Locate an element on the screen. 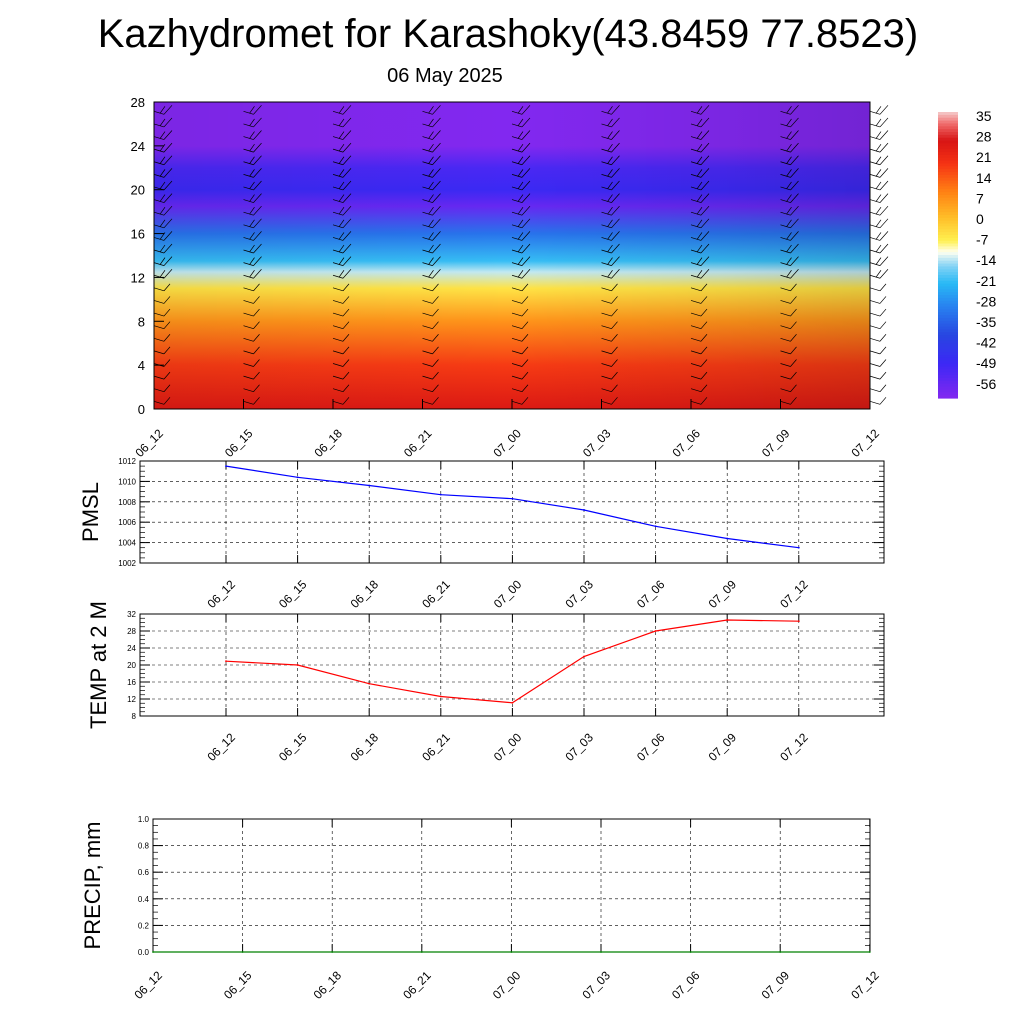  y-tick-label: 28 is located at coordinates (131, 631).